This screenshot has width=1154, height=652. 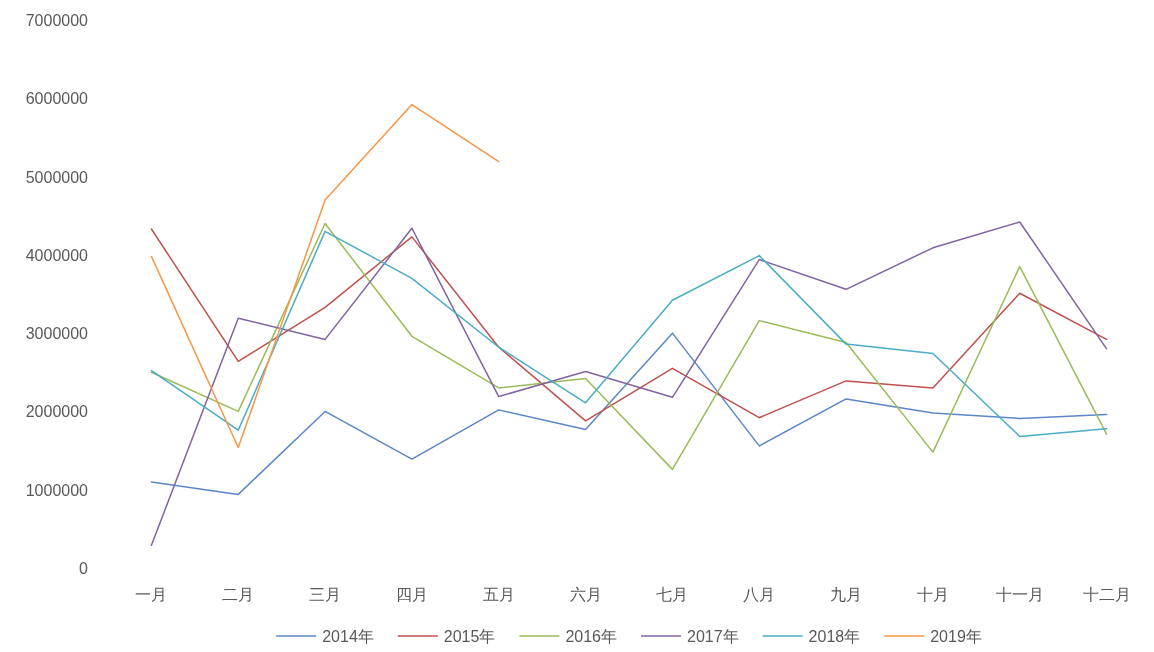 I want to click on x-tick-label: 一月, so click(x=151, y=594).